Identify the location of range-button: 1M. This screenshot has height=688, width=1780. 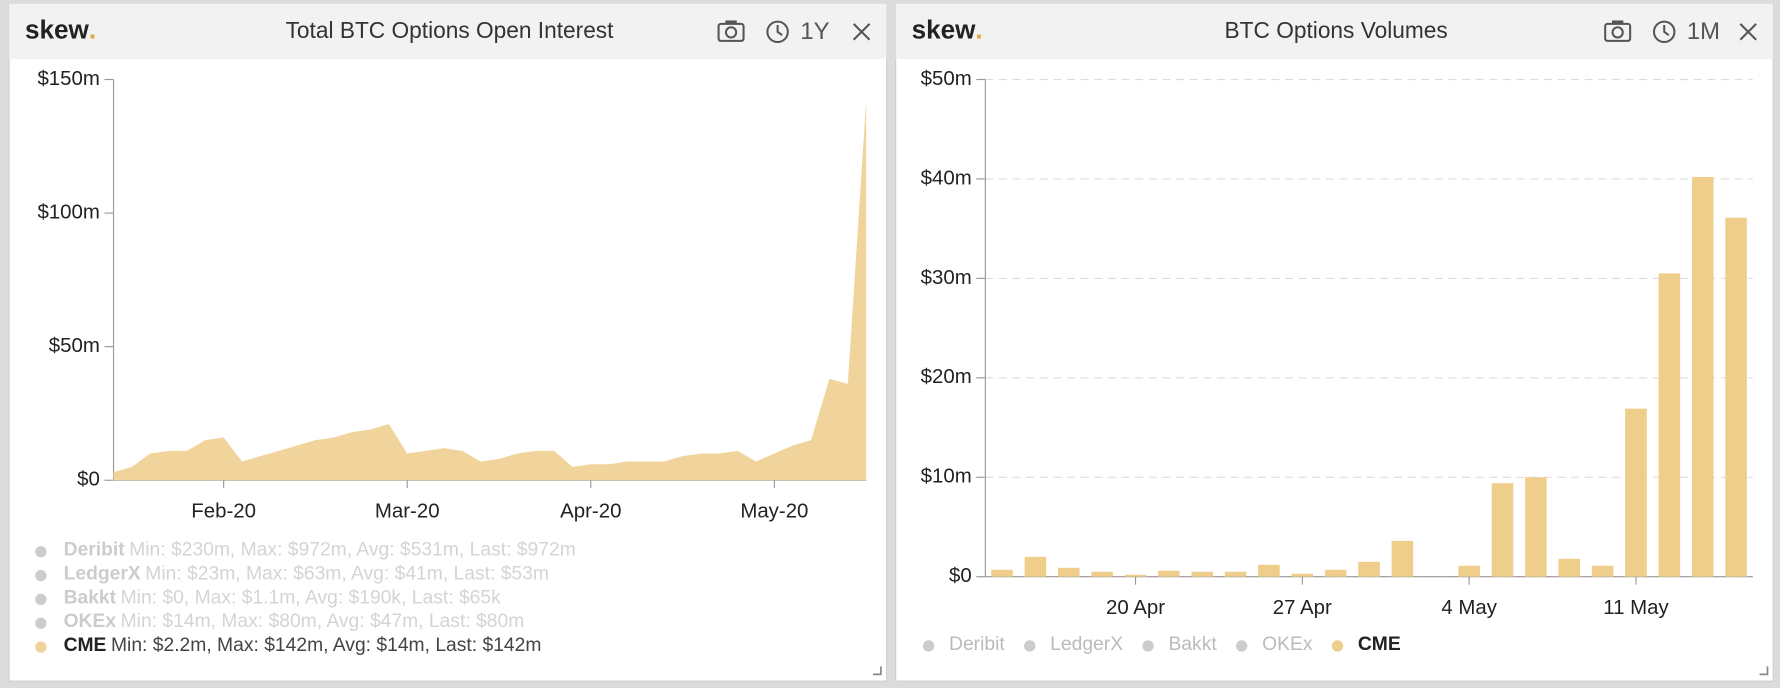
(1703, 31).